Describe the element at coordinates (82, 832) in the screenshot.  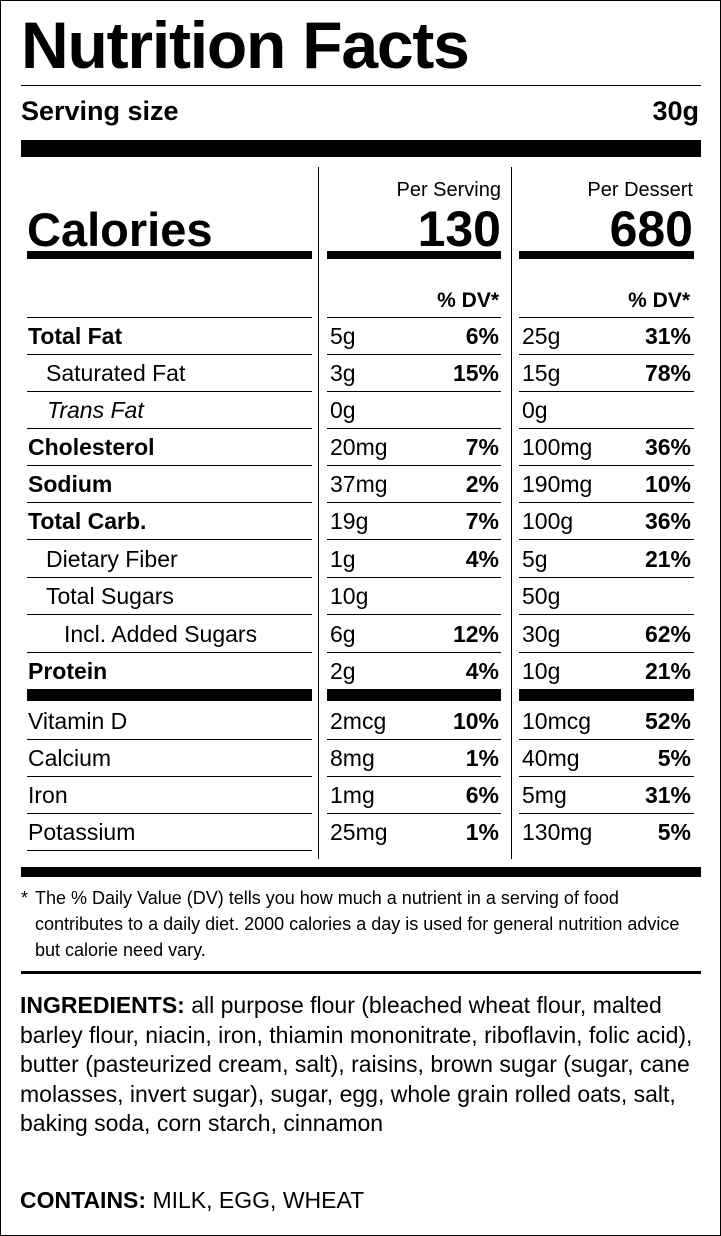
I see `vitamin-name: Potassium` at that location.